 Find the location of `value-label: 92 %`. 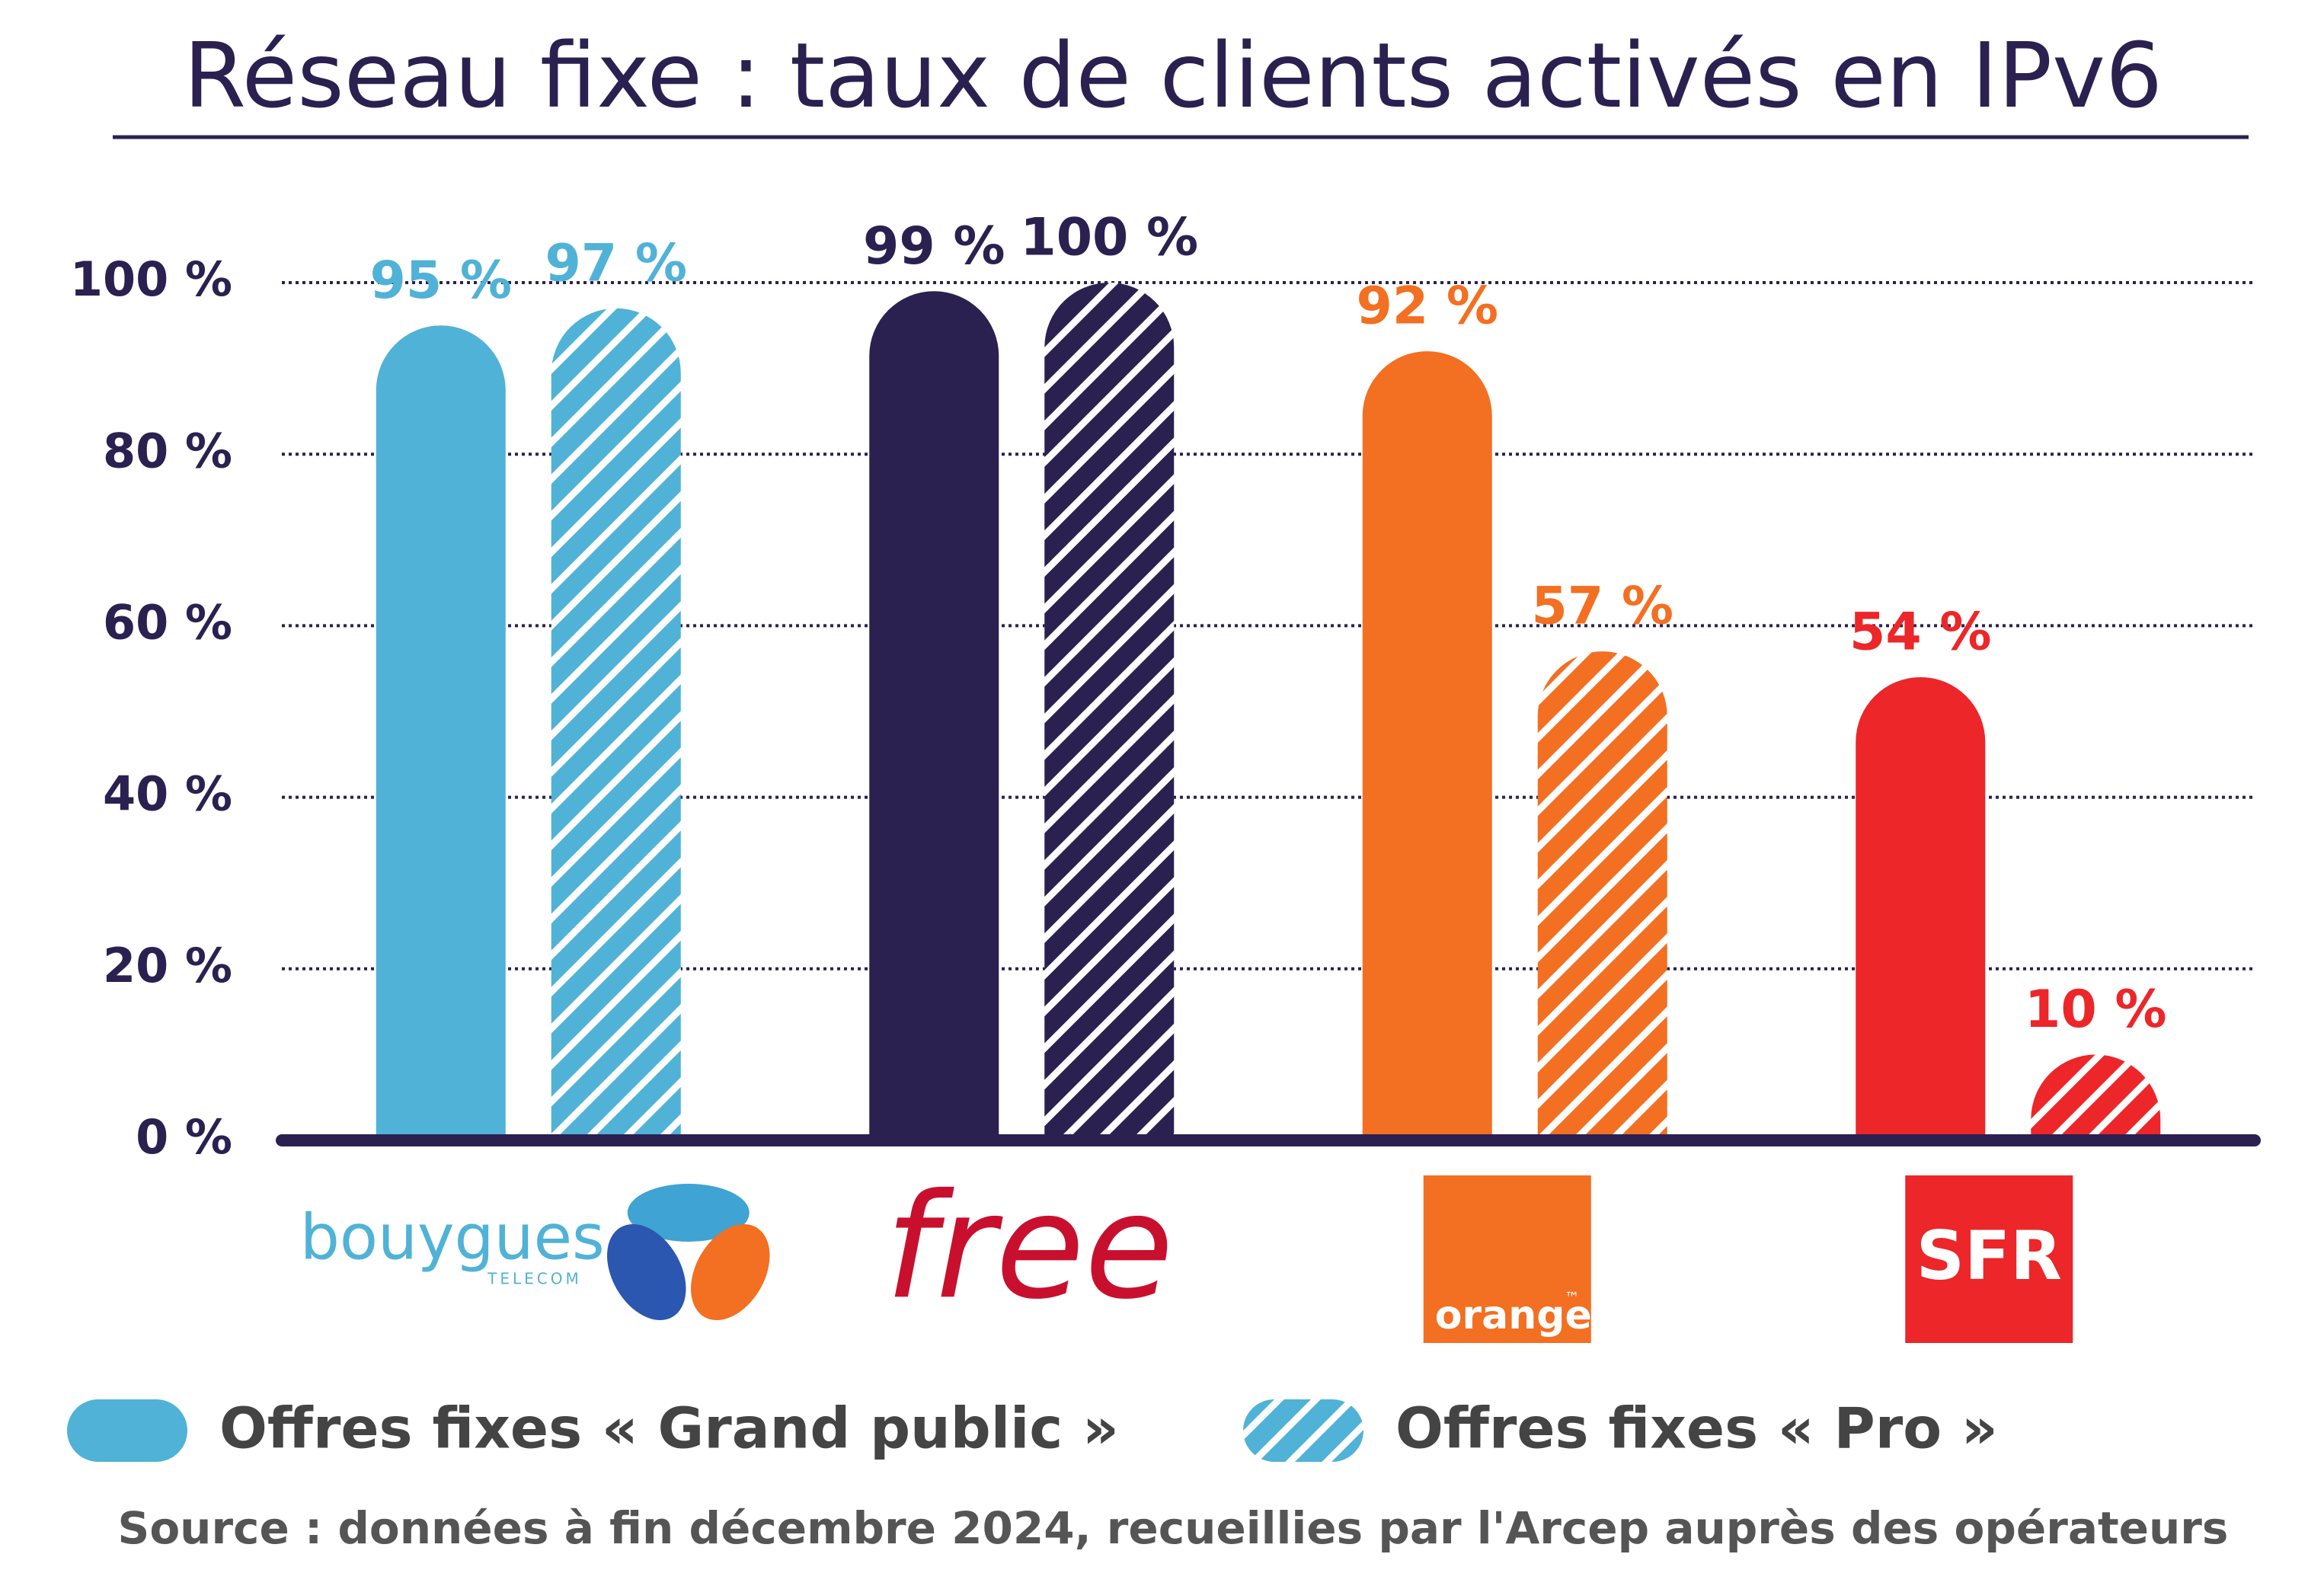

value-label: 92 % is located at coordinates (1427, 307).